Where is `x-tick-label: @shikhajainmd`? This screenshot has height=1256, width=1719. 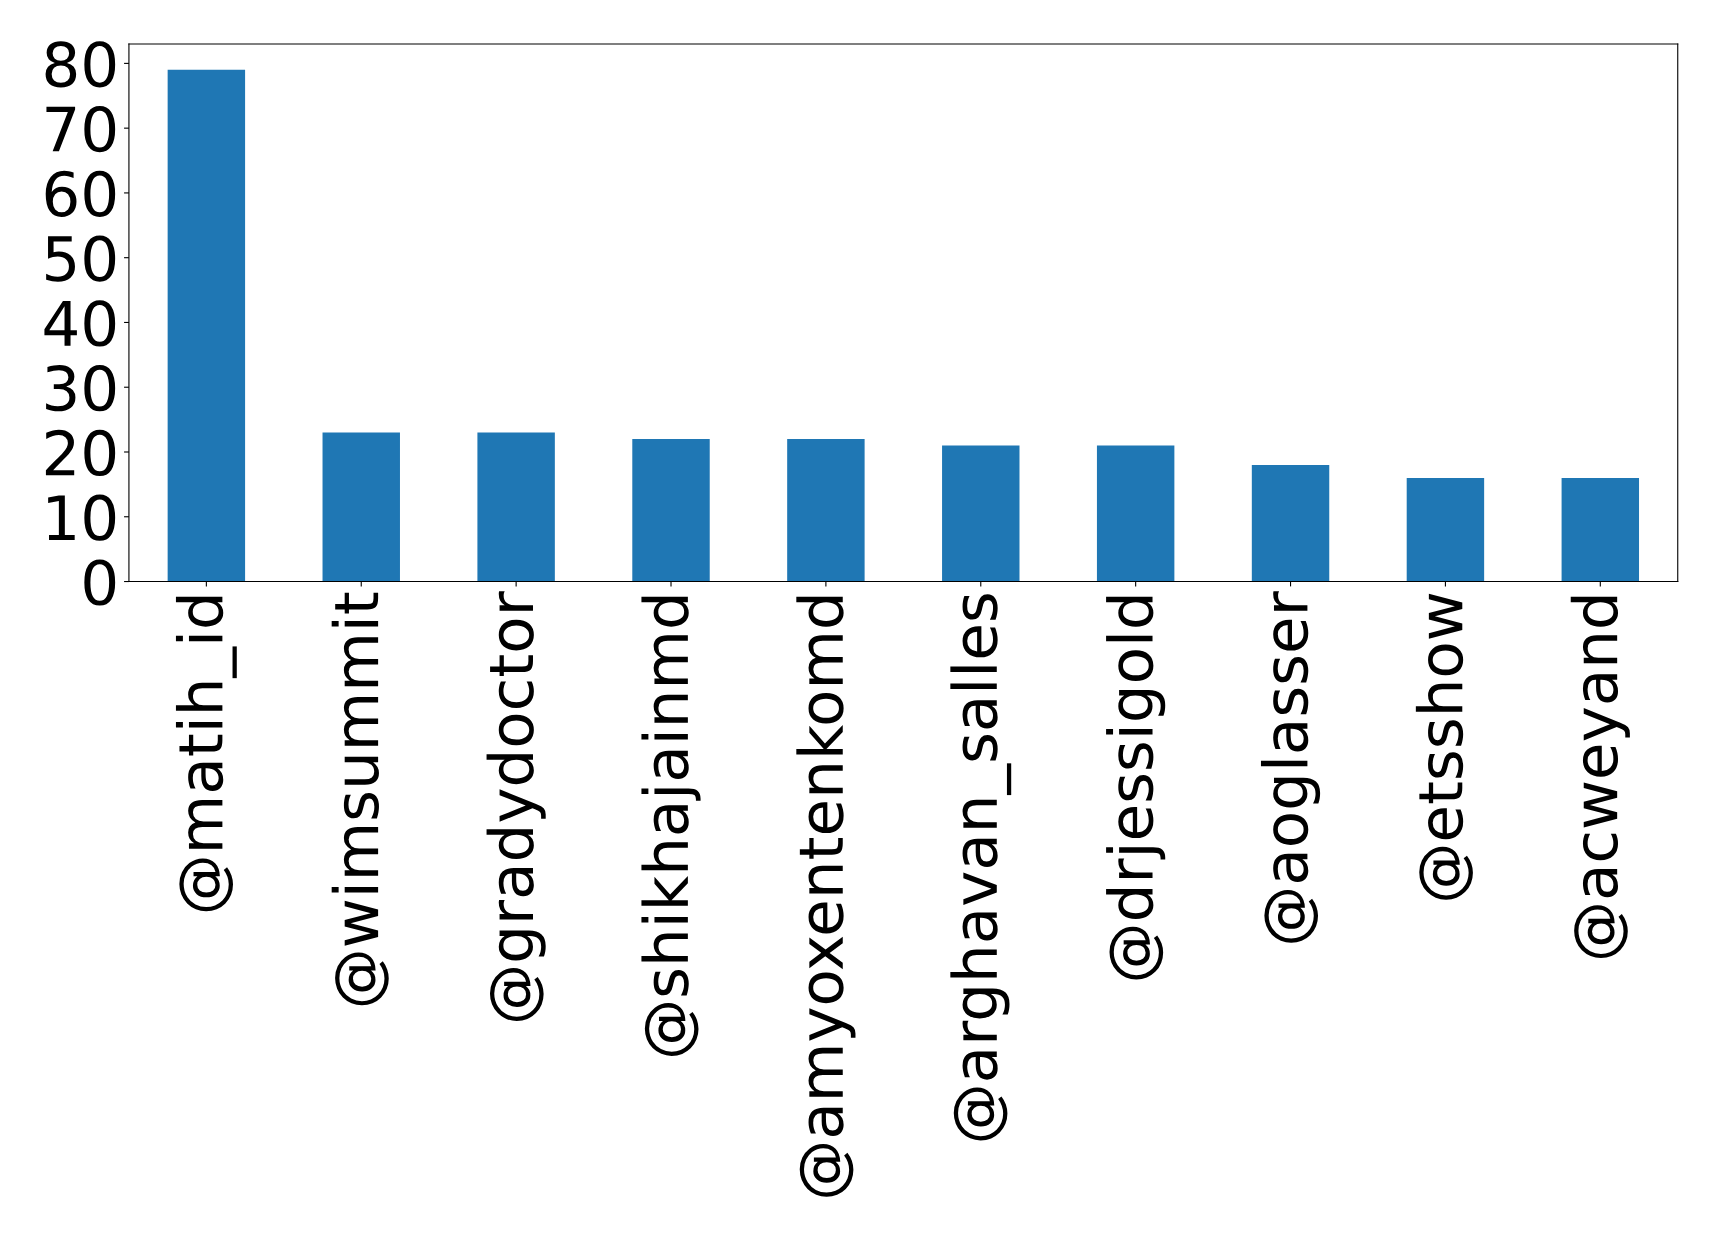 x-tick-label: @shikhajainmd is located at coordinates (671, 826).